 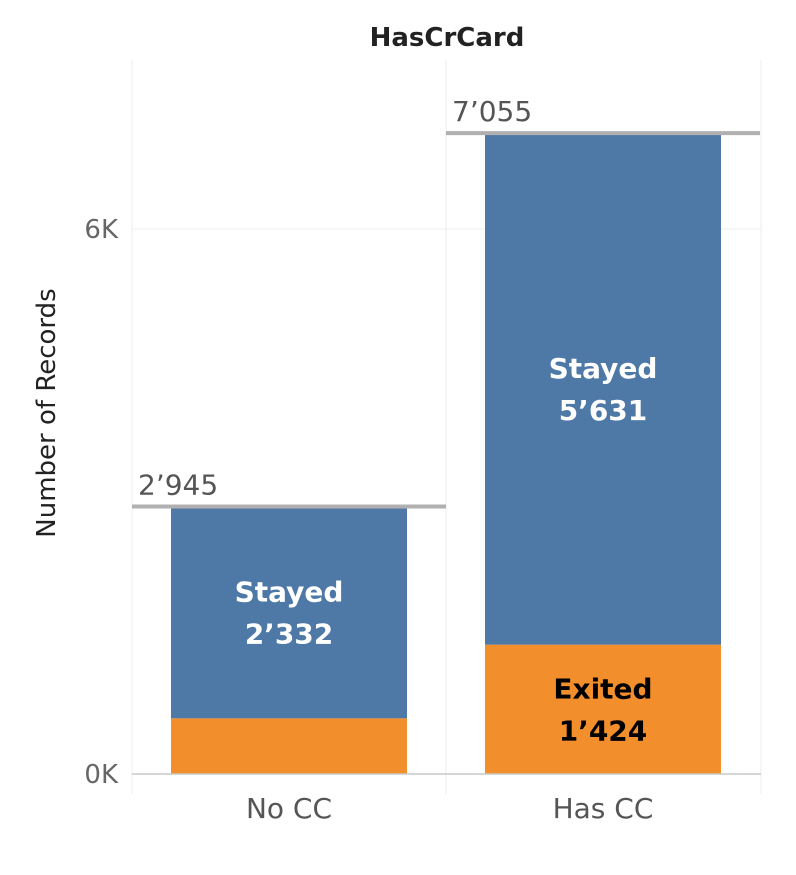 I want to click on chart-title: HasCrCard, so click(x=447, y=38).